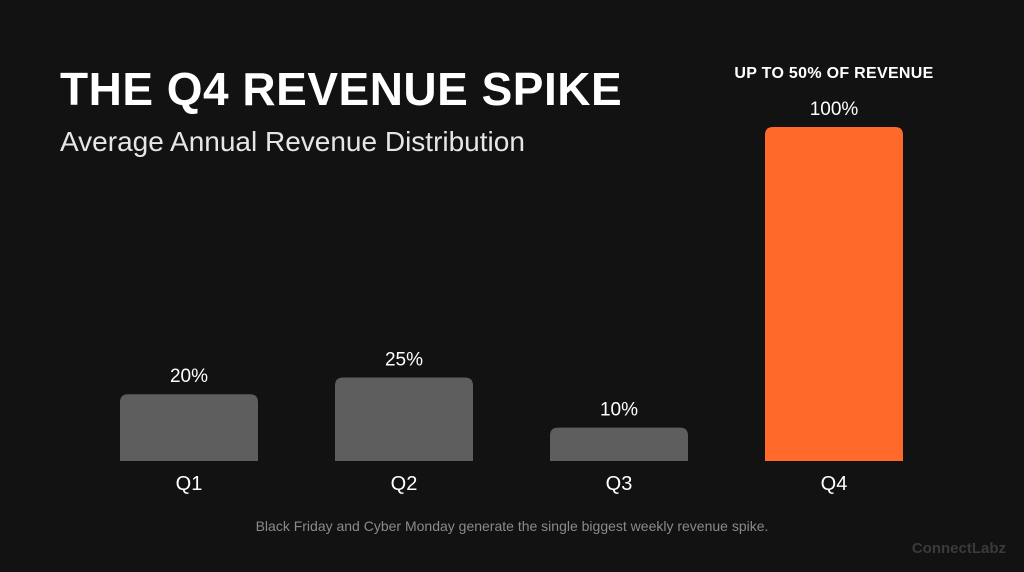 The width and height of the screenshot is (1024, 572). What do you see at coordinates (189, 484) in the screenshot?
I see `category-label-q1: Q1` at bounding box center [189, 484].